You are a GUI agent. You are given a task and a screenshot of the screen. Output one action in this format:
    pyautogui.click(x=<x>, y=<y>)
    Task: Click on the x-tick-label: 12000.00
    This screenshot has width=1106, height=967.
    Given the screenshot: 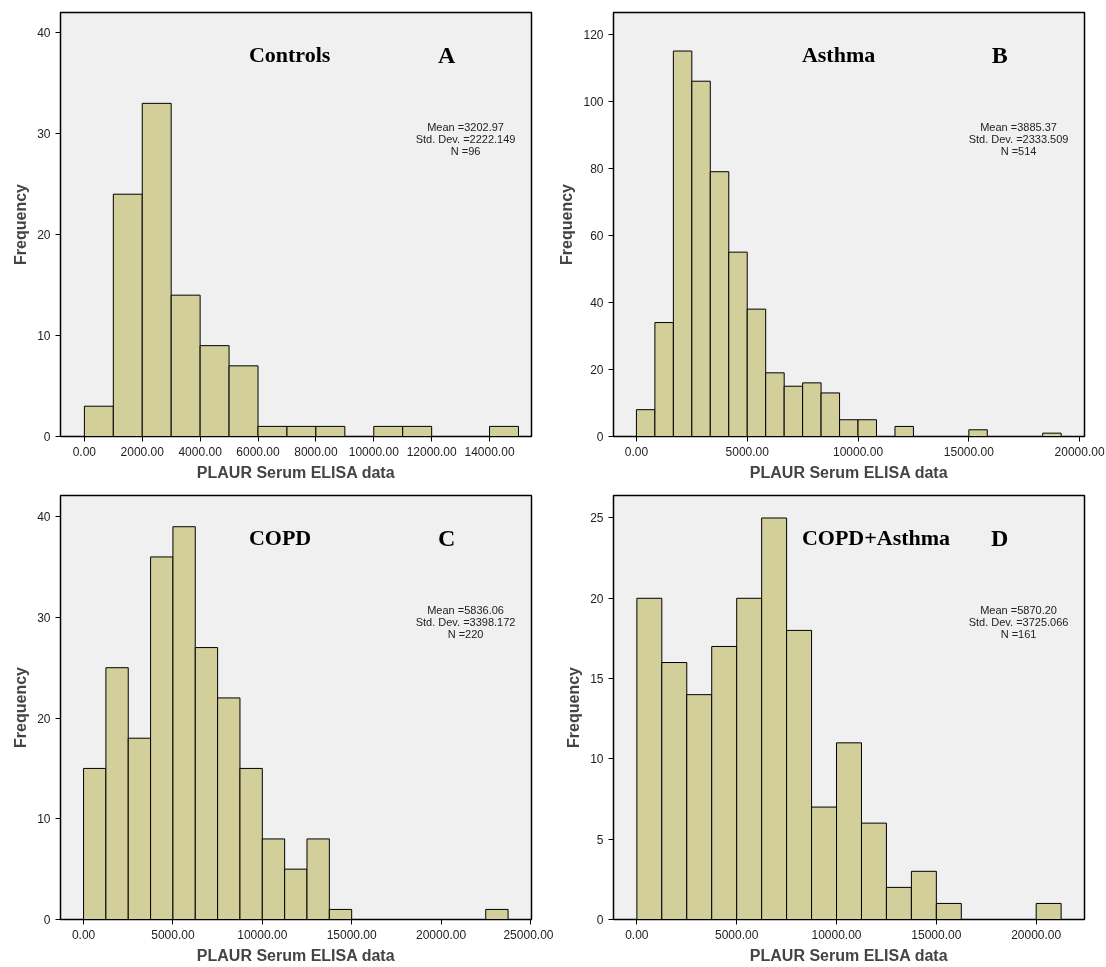 What is the action you would take?
    pyautogui.click(x=432, y=451)
    